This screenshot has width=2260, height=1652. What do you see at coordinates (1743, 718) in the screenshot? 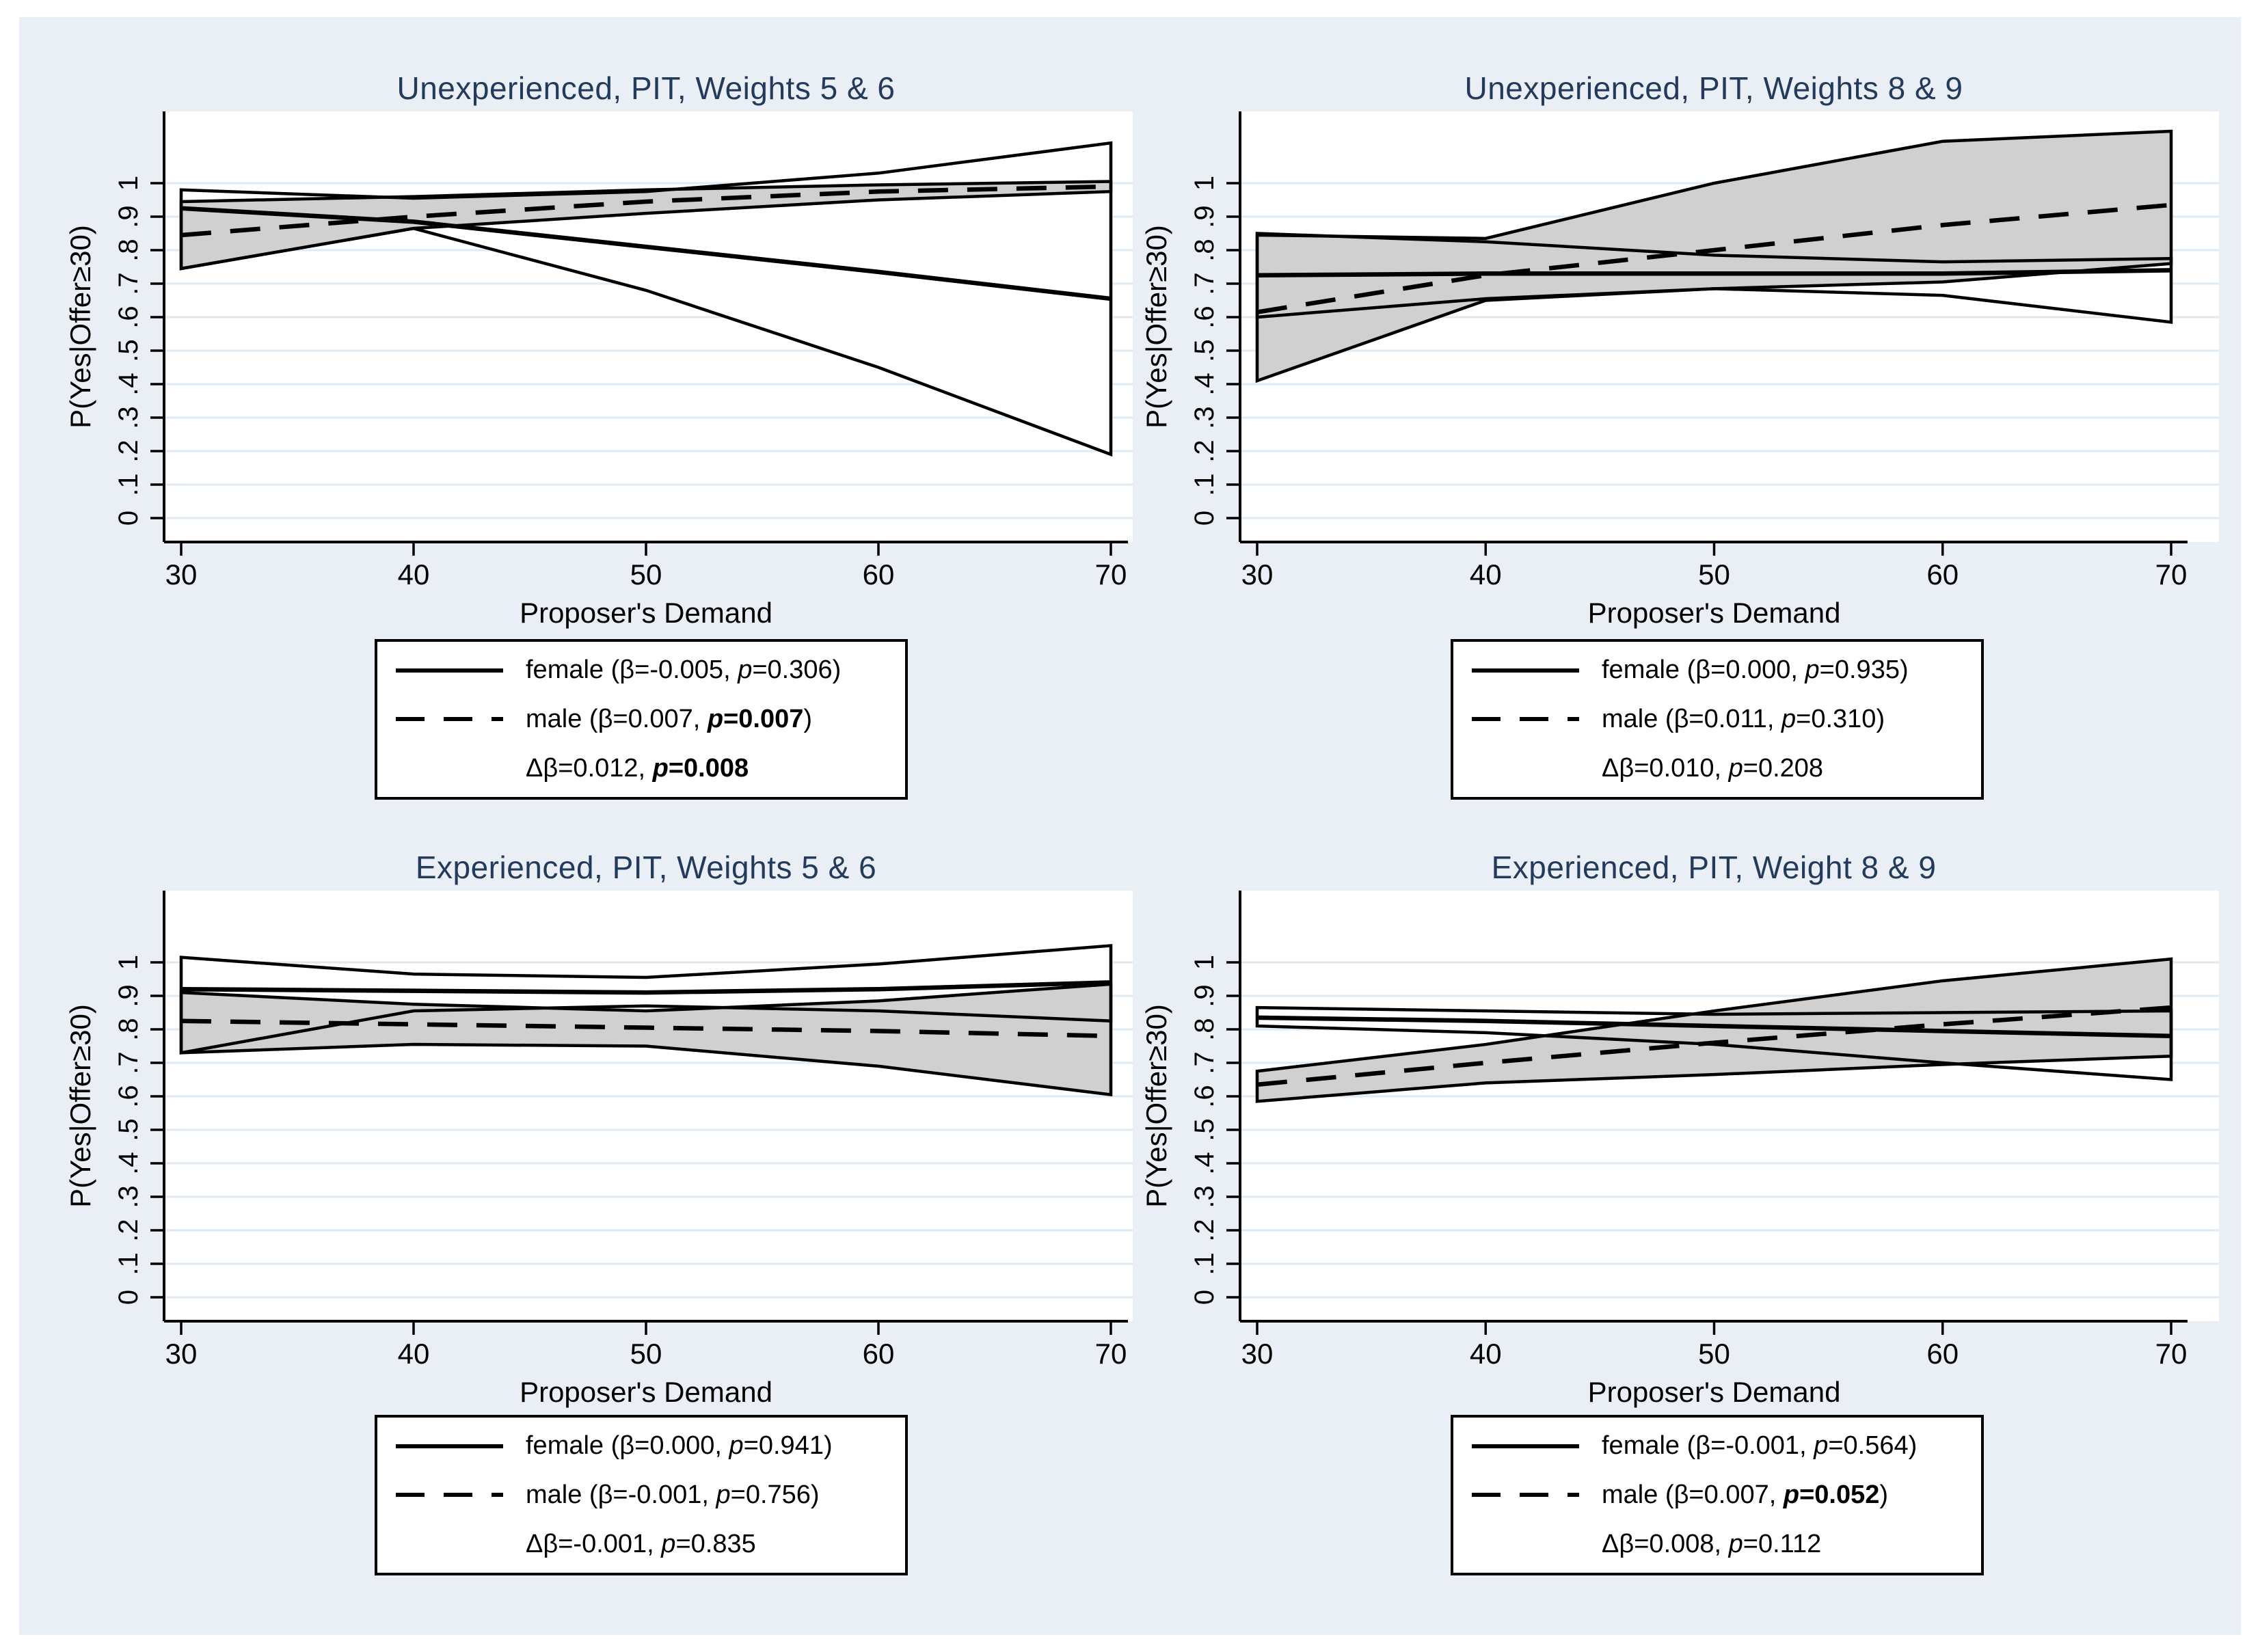
I see `legend-label: male (β=0.011, p=0.310)` at bounding box center [1743, 718].